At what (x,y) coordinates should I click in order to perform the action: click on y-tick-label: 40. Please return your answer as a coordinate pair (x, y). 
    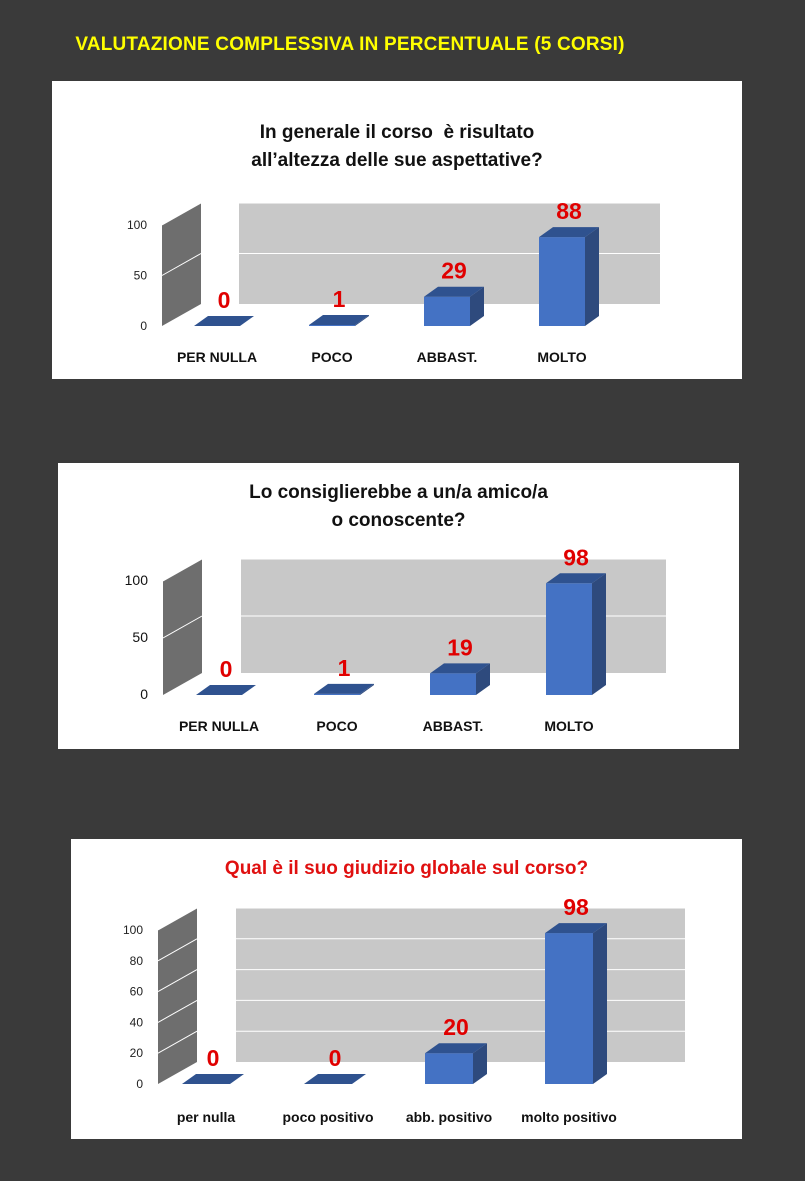
    Looking at the image, I should click on (137, 1022).